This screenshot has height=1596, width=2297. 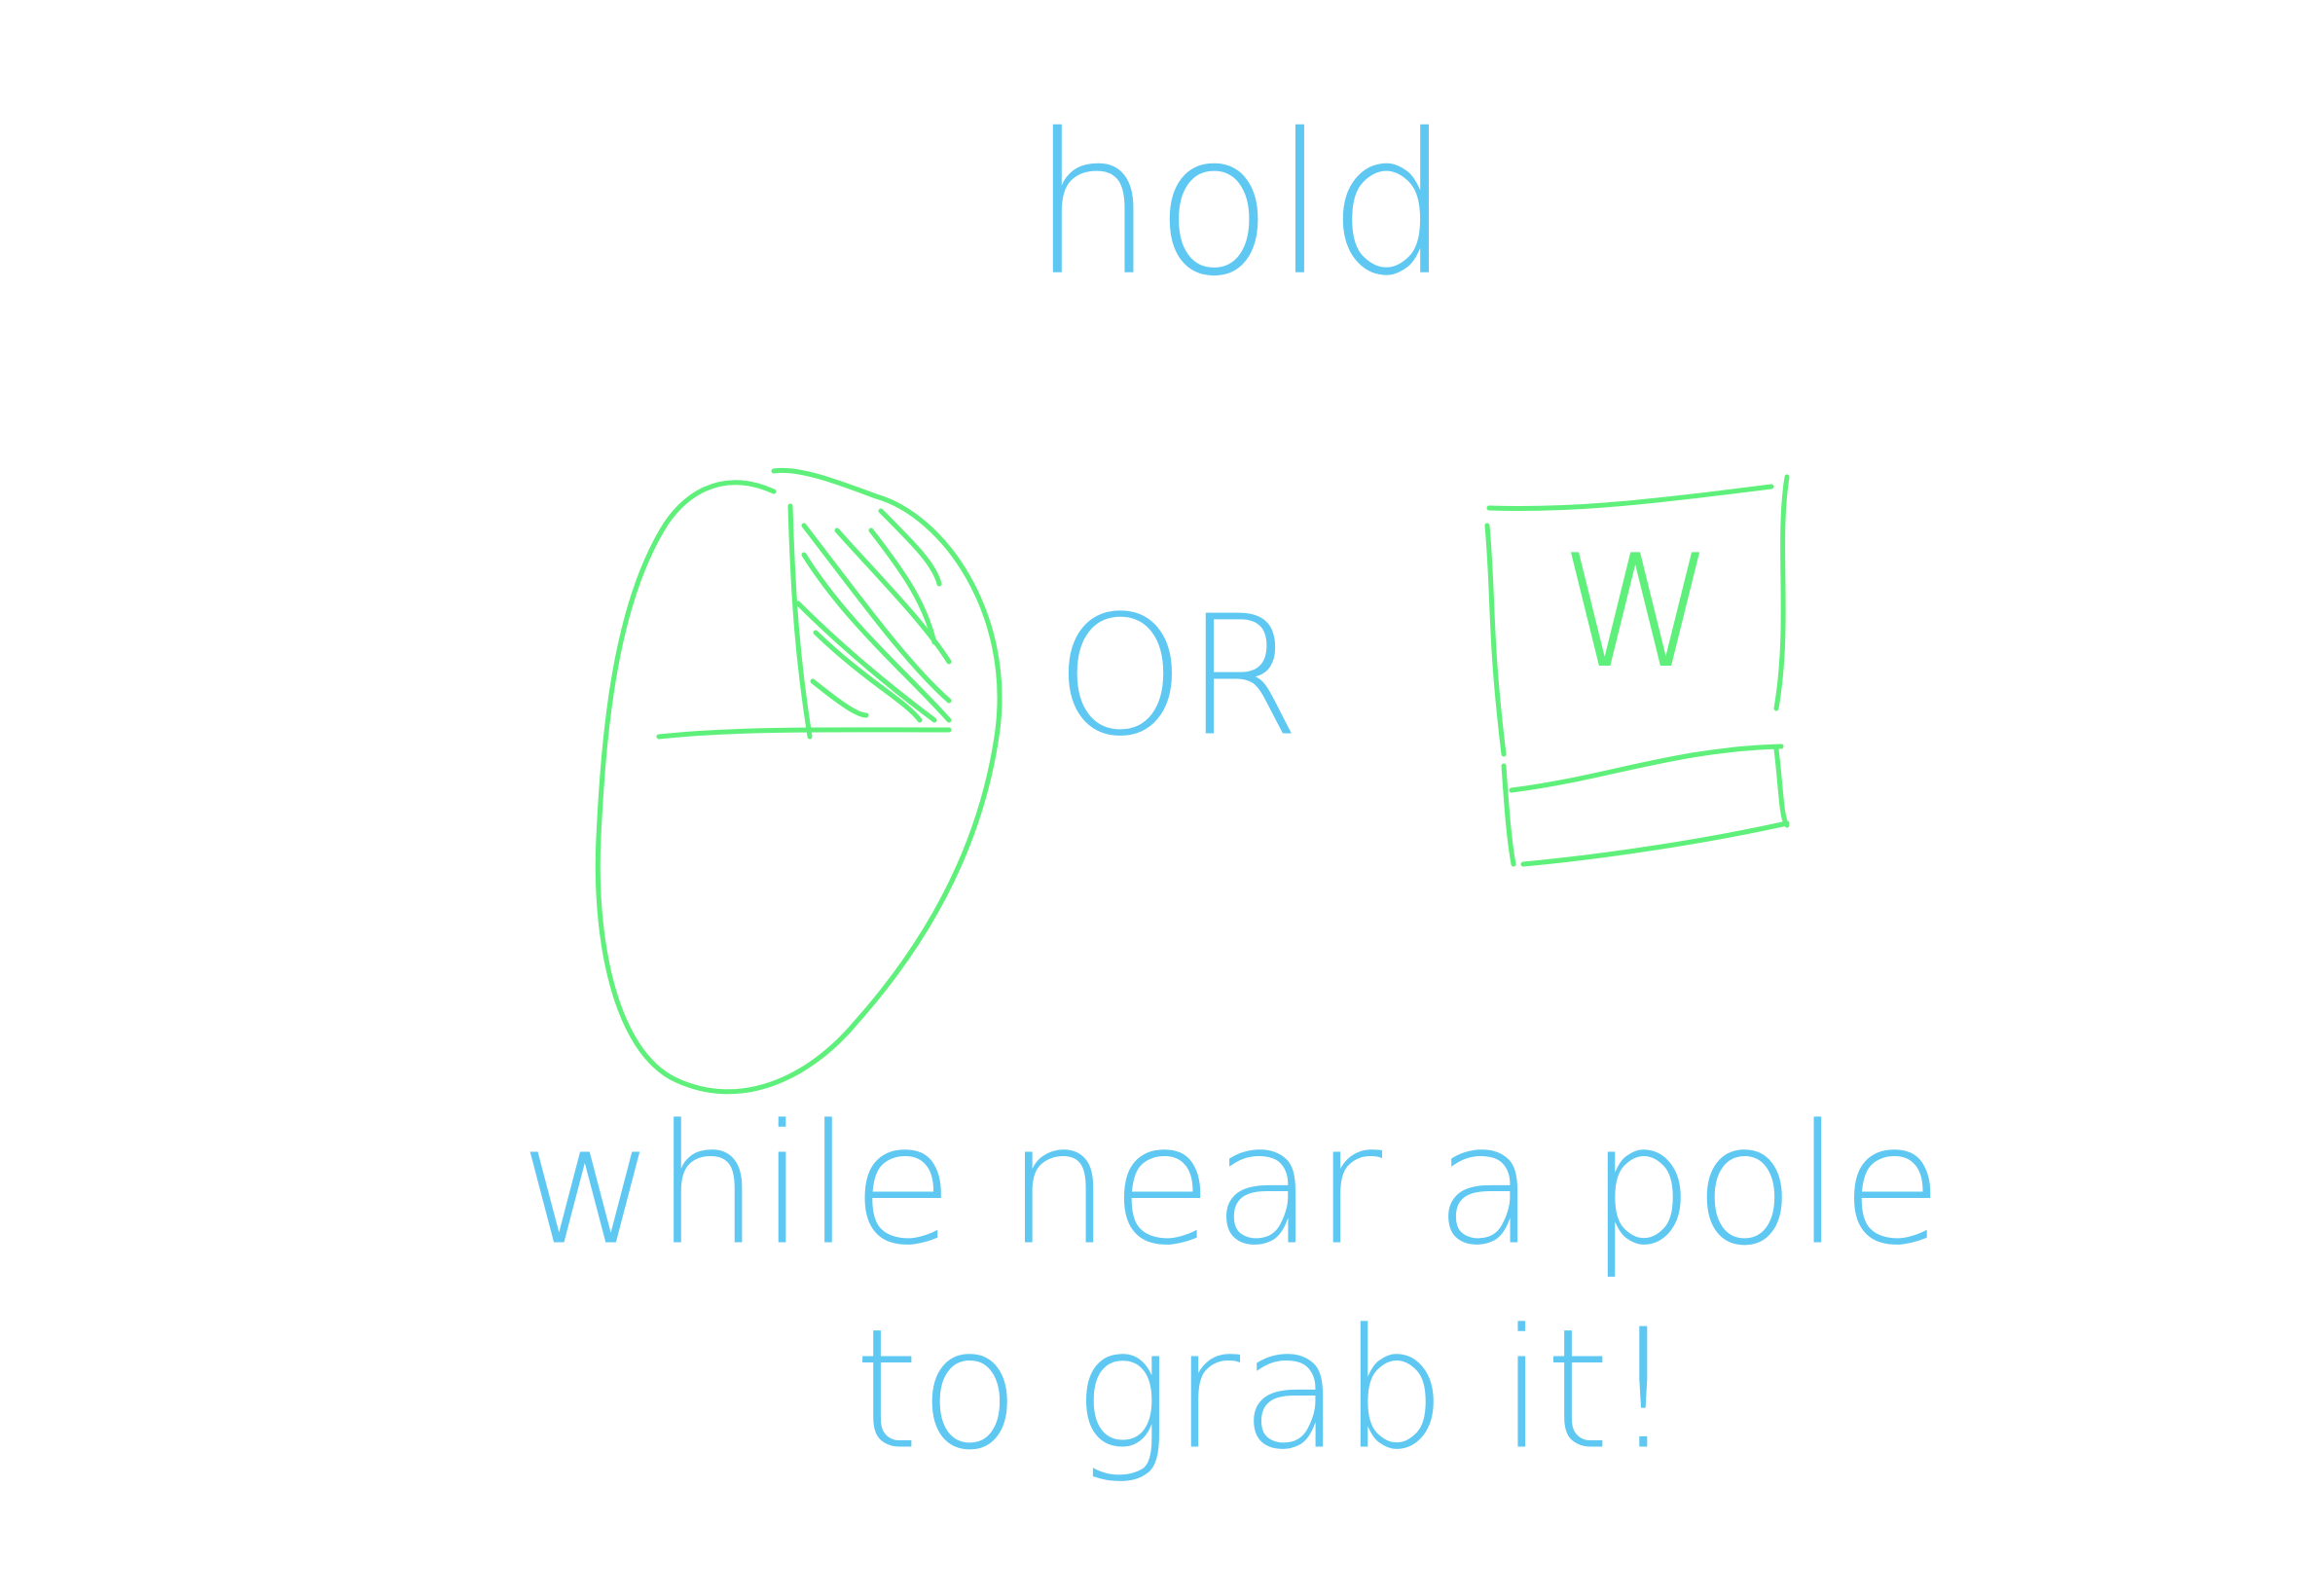 What do you see at coordinates (799, 781) in the screenshot?
I see `mouse-icon` at bounding box center [799, 781].